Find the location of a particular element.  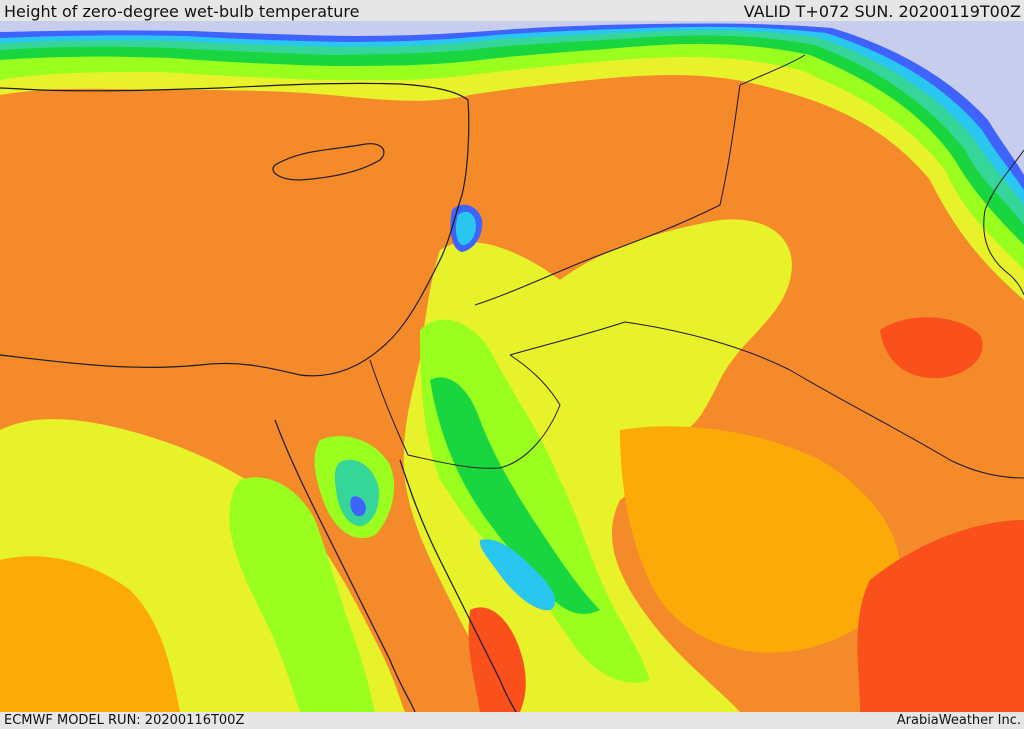

band-cyan-lebanon is located at coordinates (465, 228).